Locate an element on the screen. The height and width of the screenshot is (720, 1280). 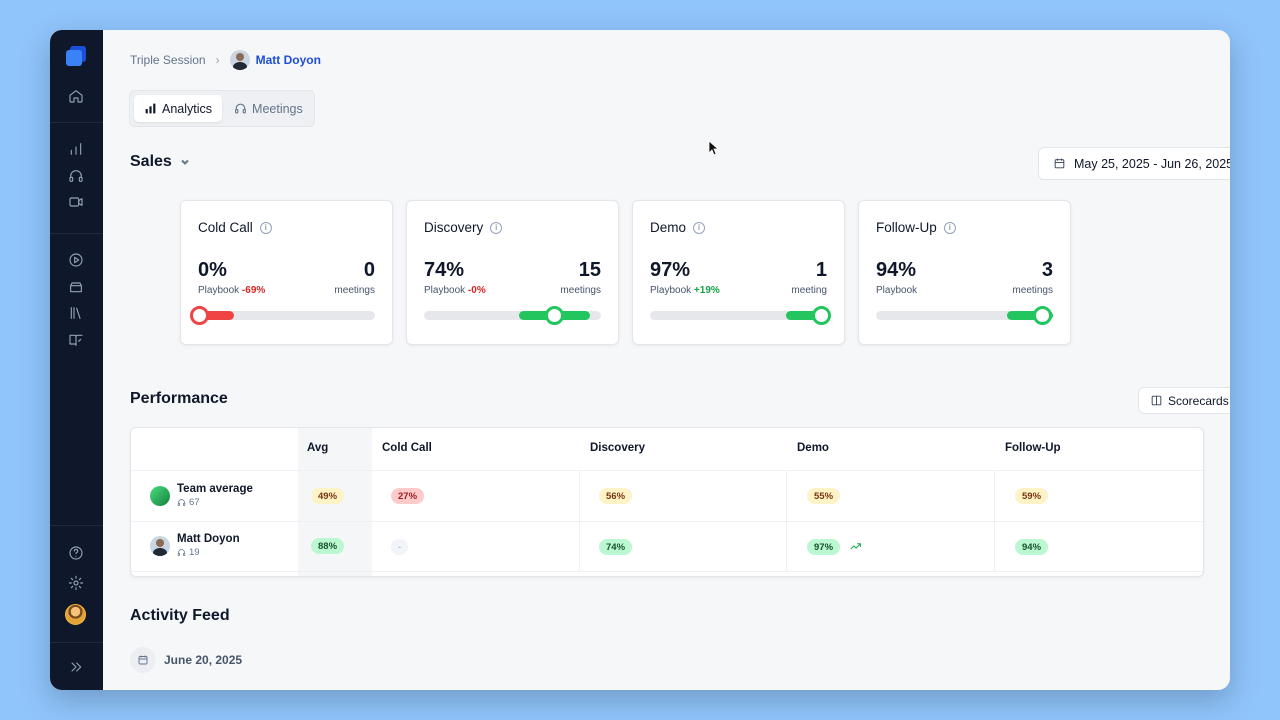
chevron-right-icon: › is located at coordinates (217, 60).